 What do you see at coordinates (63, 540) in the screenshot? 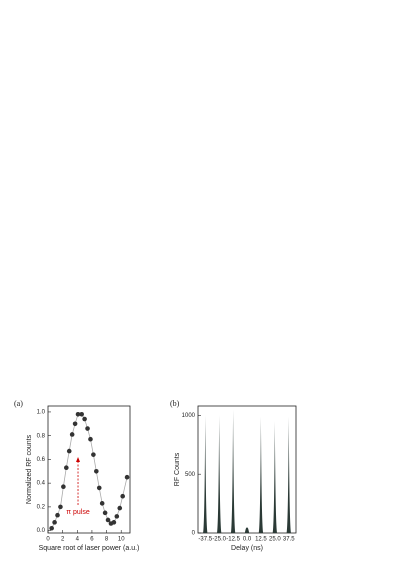
I see `x-tick-label: 2` at bounding box center [63, 540].